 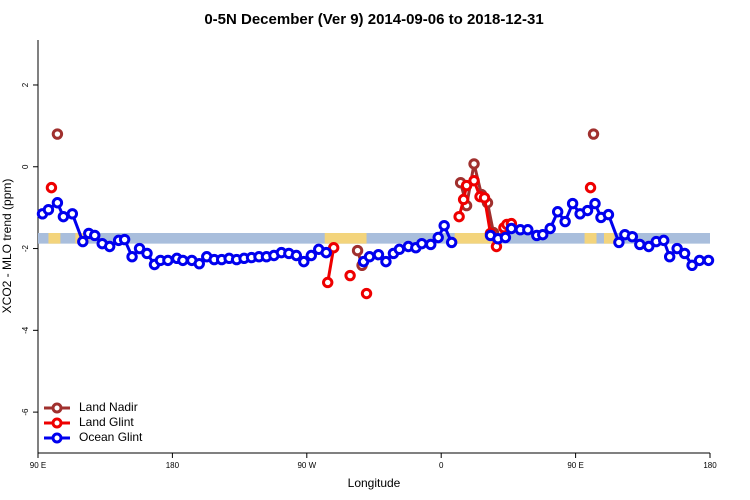 What do you see at coordinates (374, 483) in the screenshot?
I see `x-axis-label: Longitude` at bounding box center [374, 483].